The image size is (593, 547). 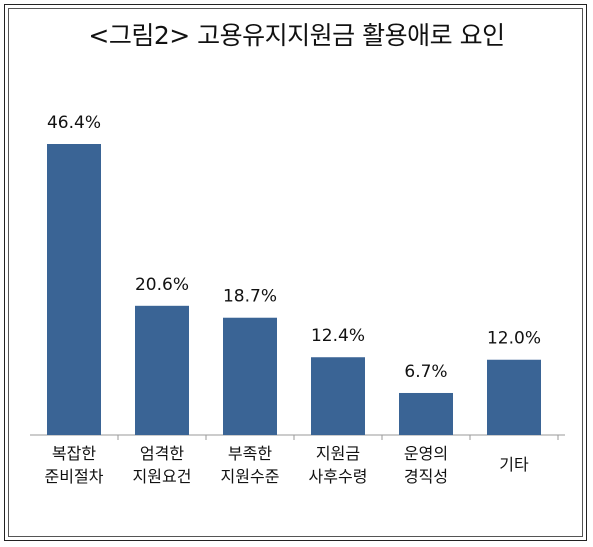 What do you see at coordinates (74, 453) in the screenshot?
I see `category-label-0-0: 복잡한` at bounding box center [74, 453].